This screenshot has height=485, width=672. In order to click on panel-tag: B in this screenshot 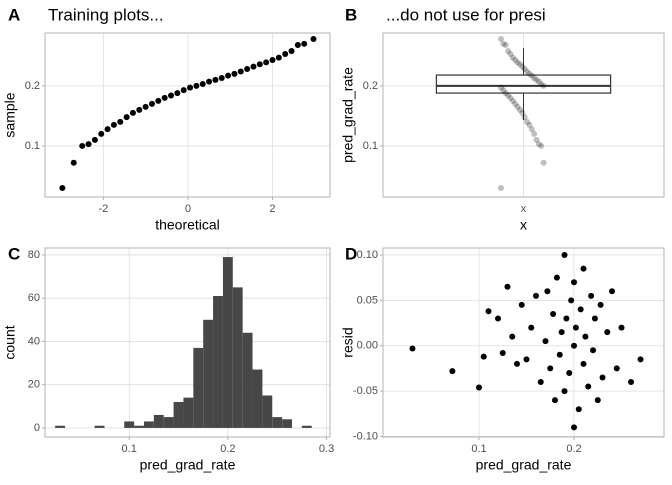, I will do `click(351, 14)`.